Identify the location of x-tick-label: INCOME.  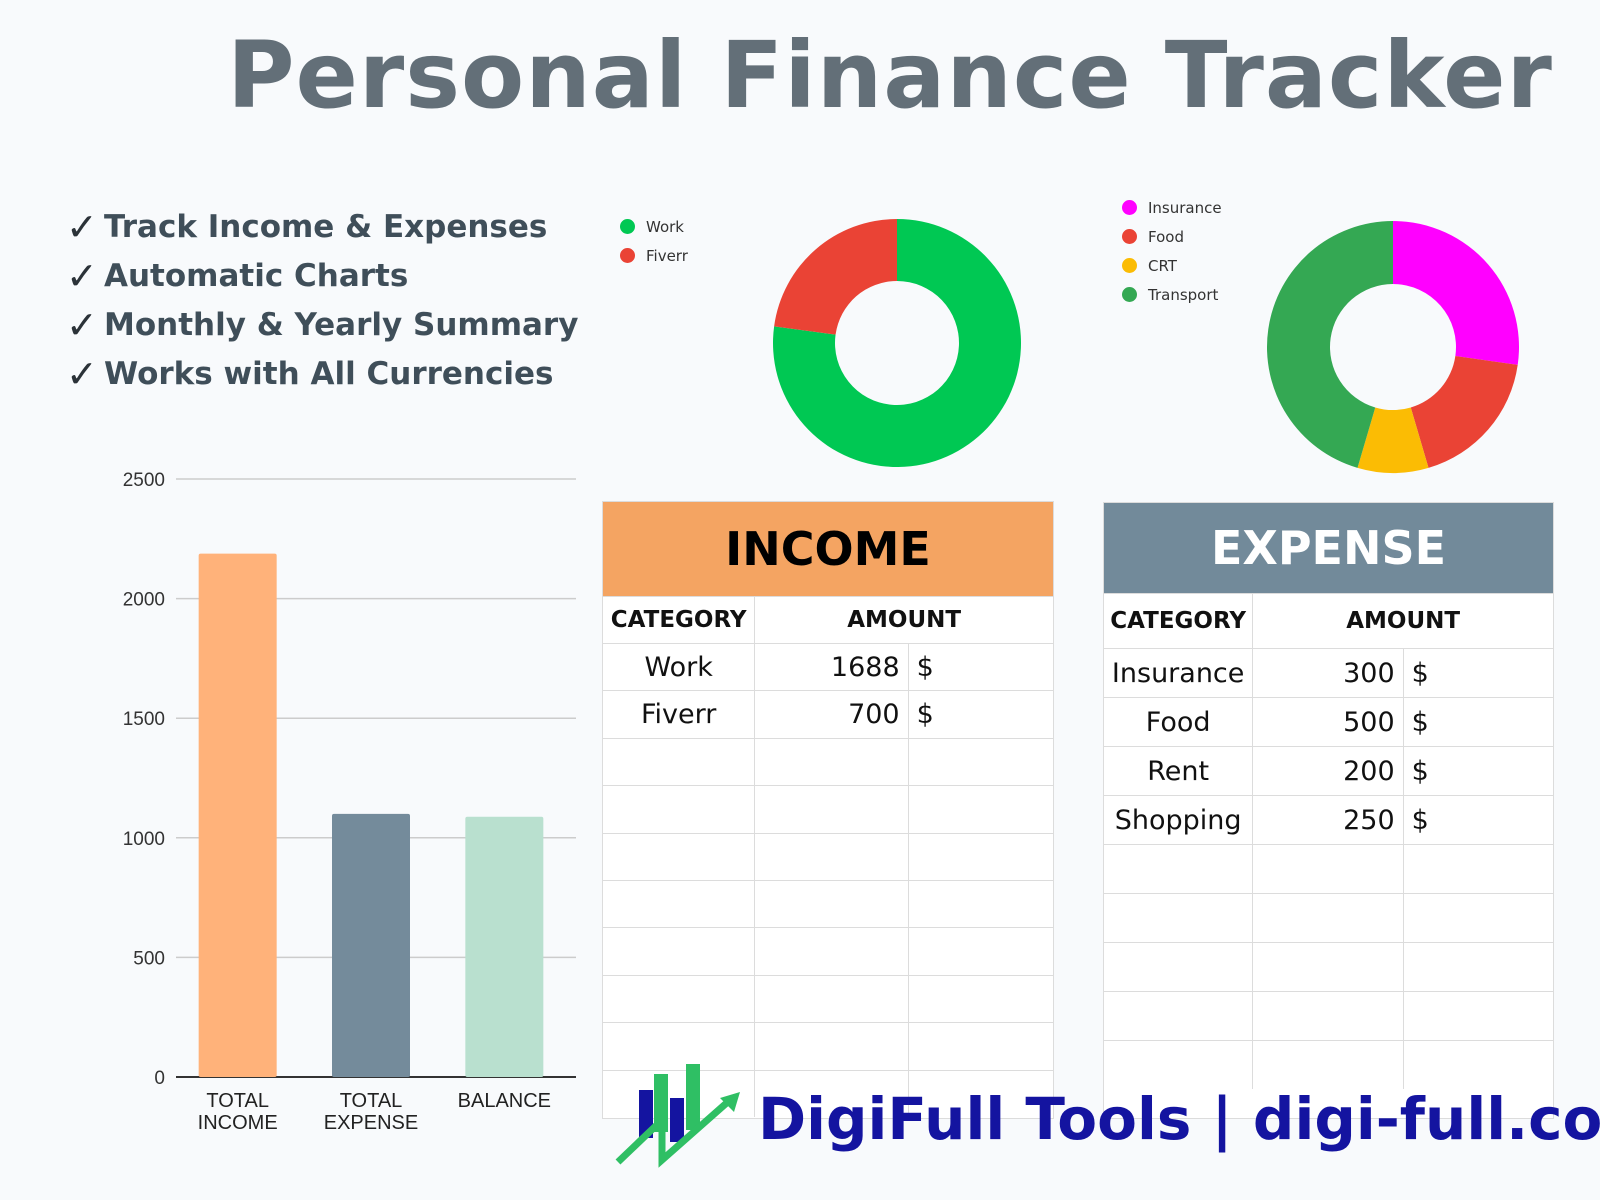
(238, 1123).